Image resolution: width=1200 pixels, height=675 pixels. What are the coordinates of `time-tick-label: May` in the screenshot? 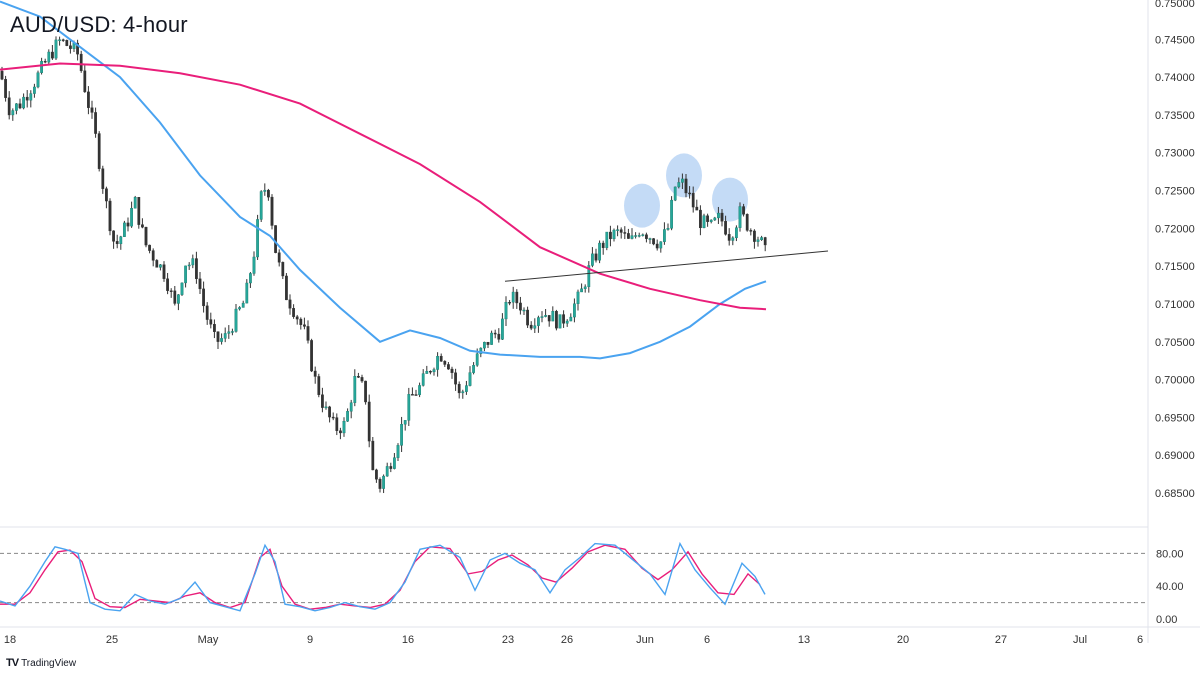 It's located at (208, 640).